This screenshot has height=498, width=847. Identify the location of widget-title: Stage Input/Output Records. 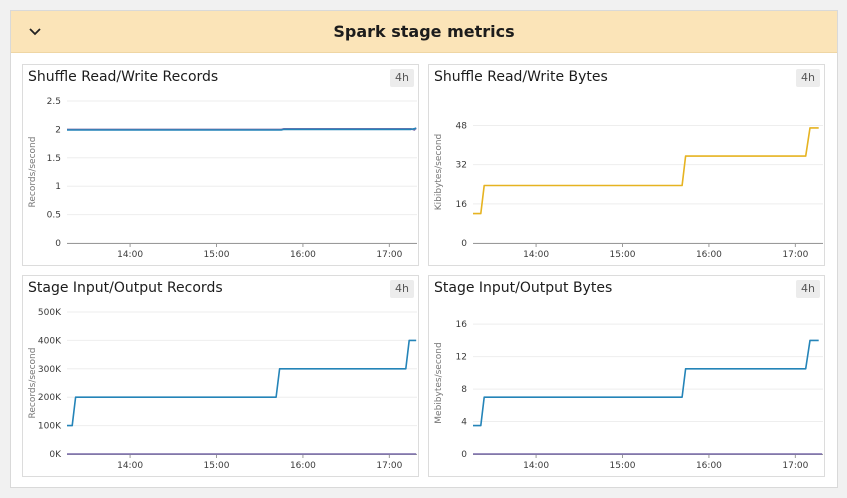
(125, 288).